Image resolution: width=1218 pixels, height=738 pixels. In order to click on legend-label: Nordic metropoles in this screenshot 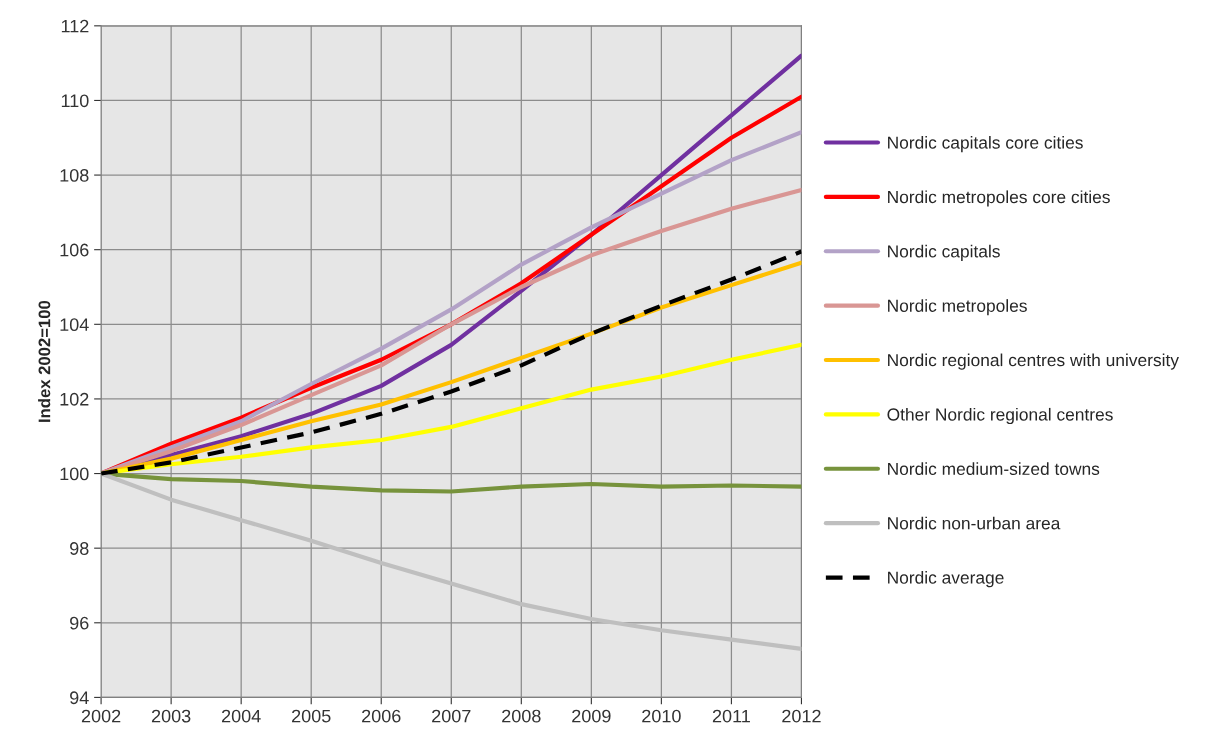, I will do `click(957, 307)`.